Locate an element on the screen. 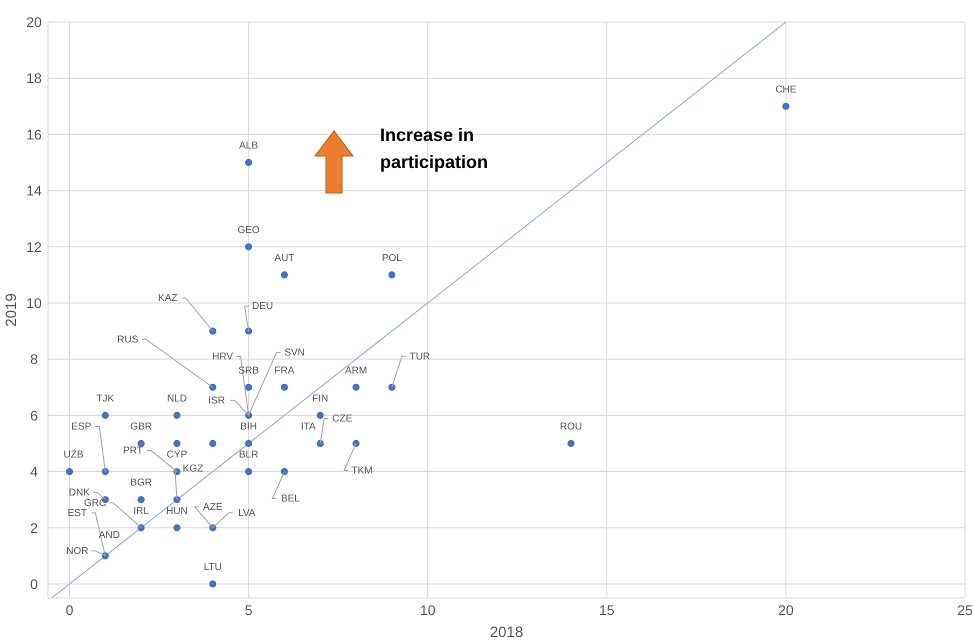  x-tick-label: 5 is located at coordinates (248, 610).